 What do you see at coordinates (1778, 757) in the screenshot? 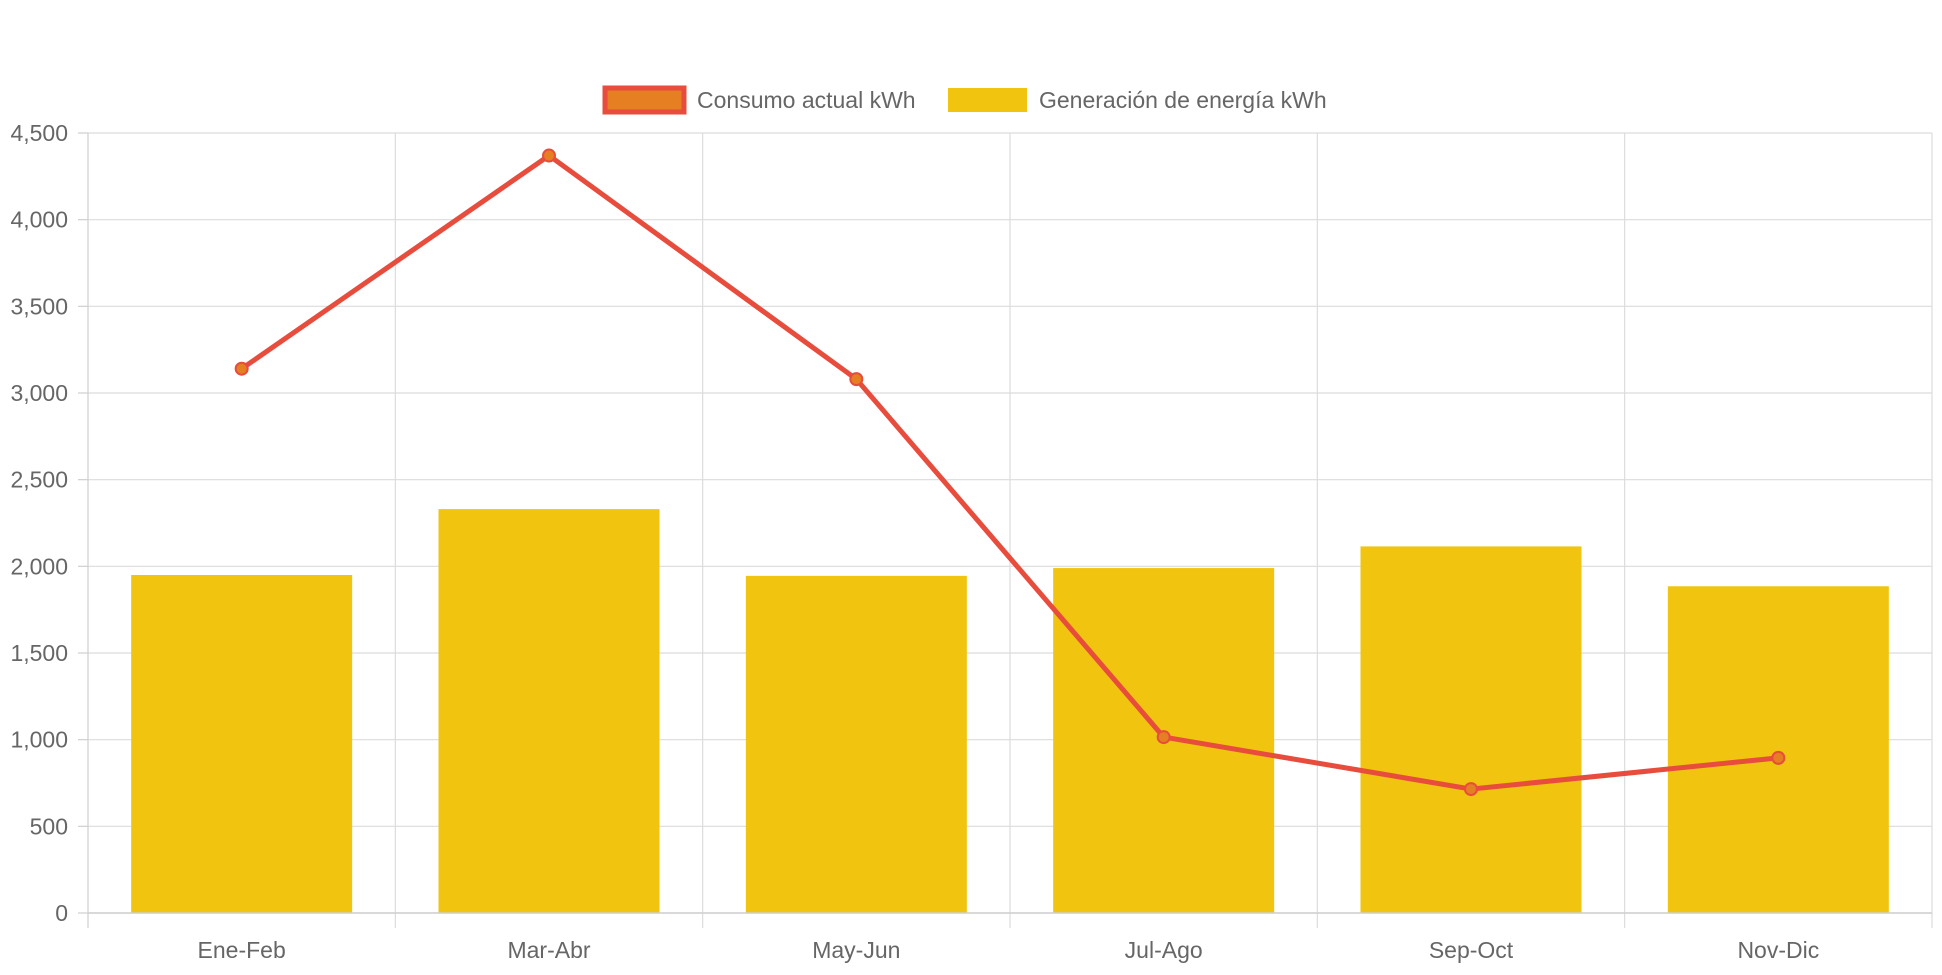
I see `consumo-point-nov-dic` at bounding box center [1778, 757].